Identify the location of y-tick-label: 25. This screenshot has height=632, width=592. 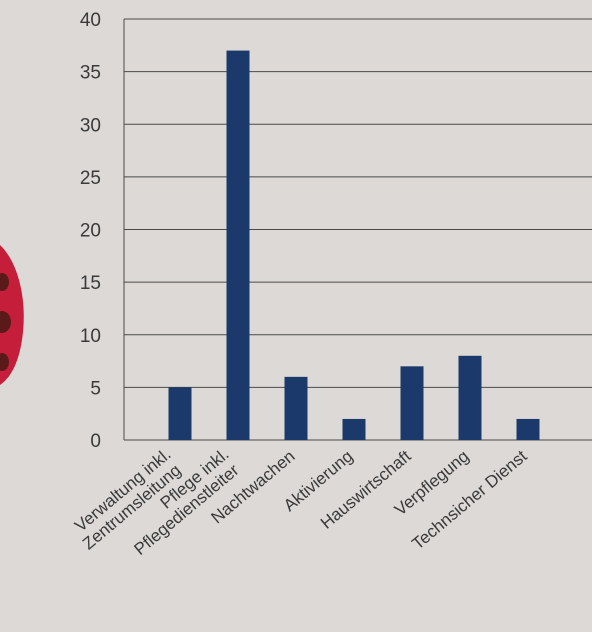
(90, 178).